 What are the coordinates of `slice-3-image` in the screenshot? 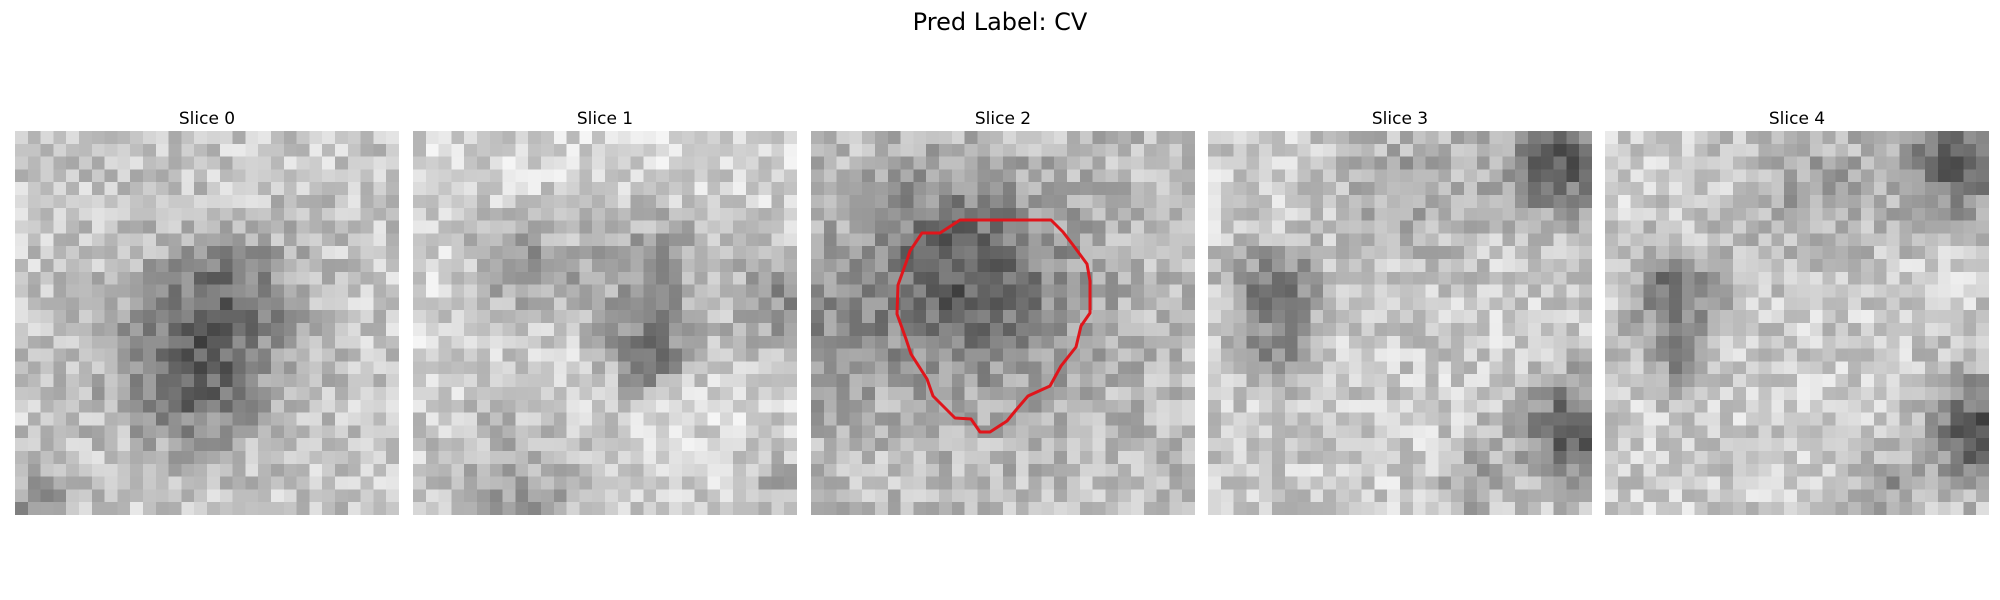 It's located at (1400, 323).